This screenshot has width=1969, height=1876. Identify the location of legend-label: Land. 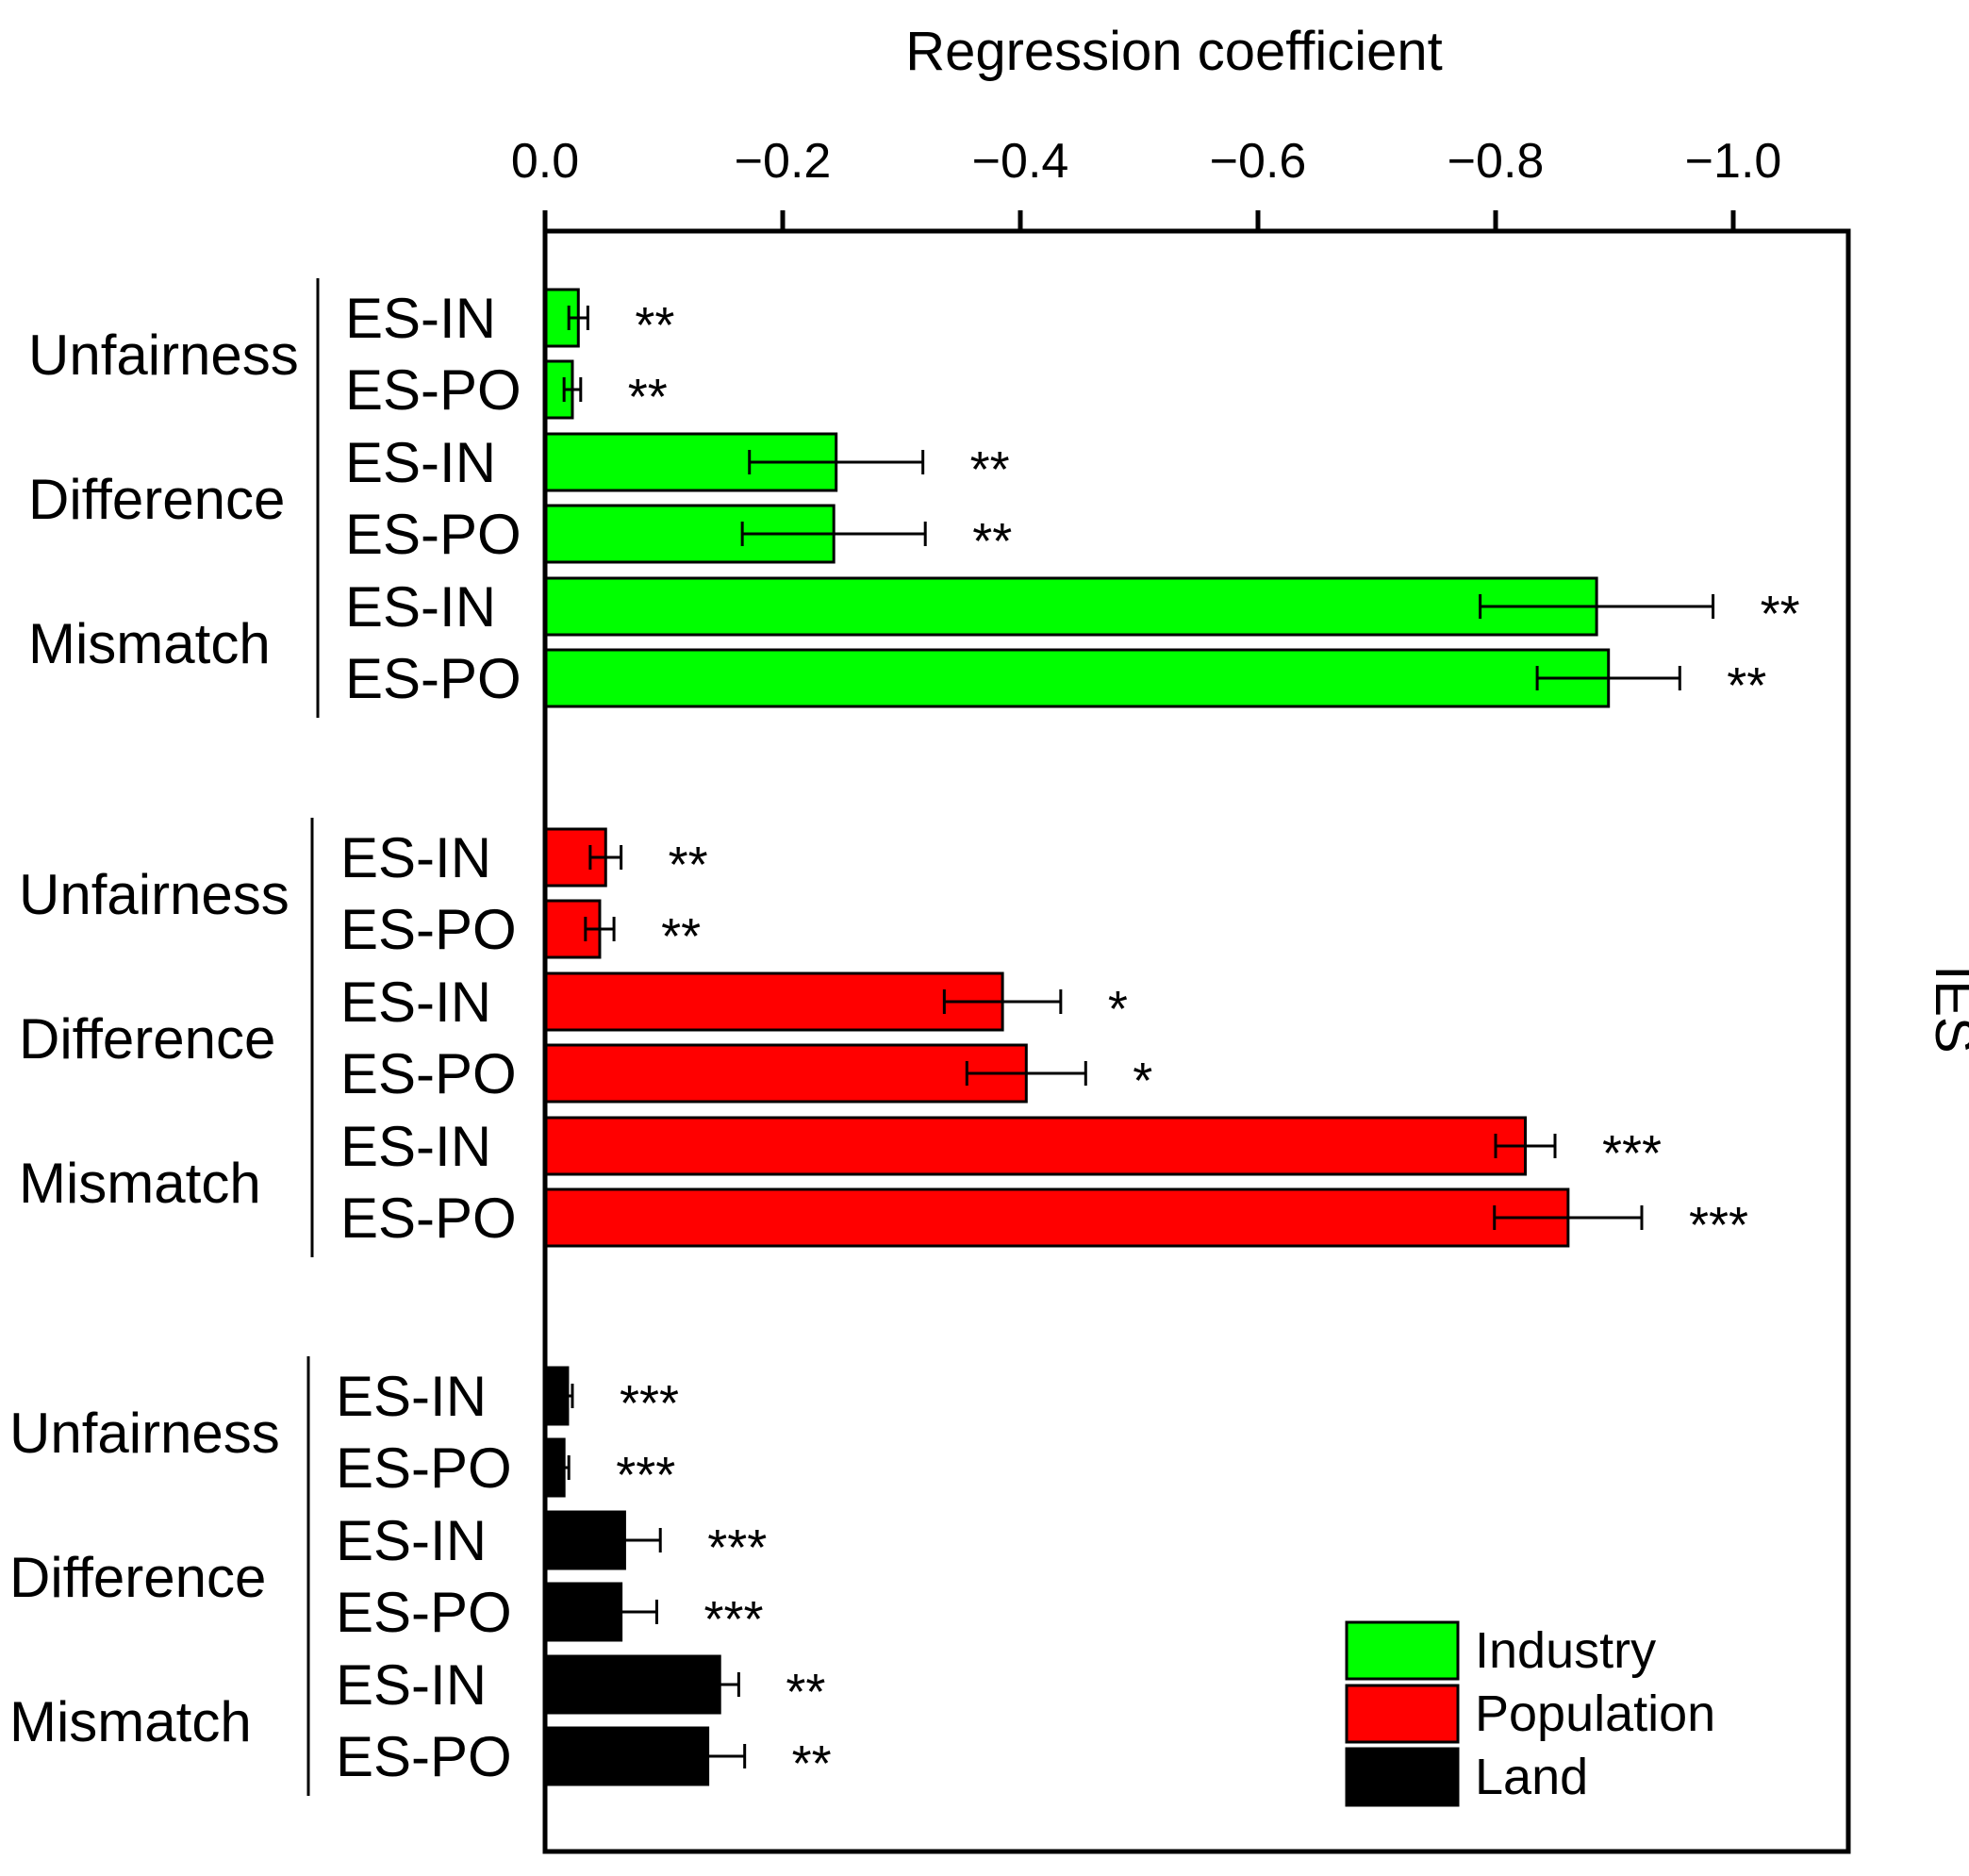
(1532, 1777).